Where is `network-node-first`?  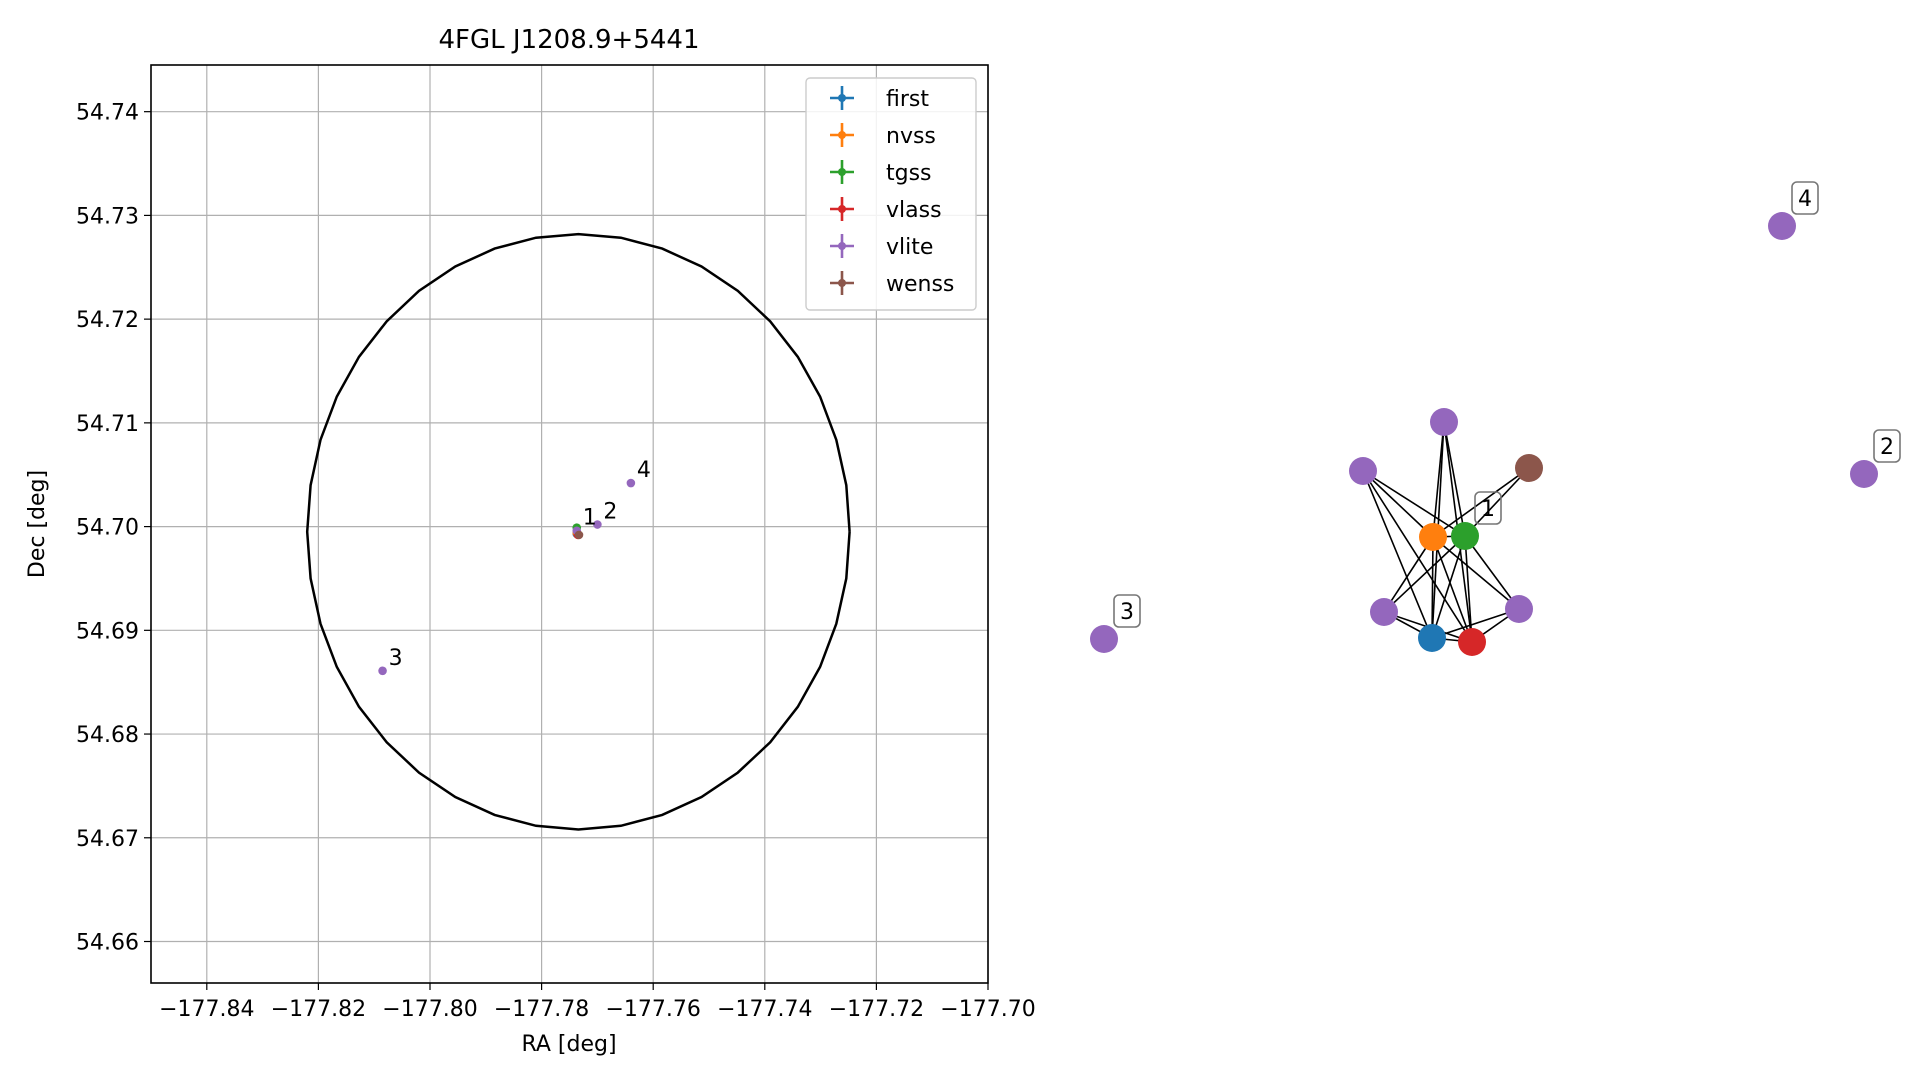
network-node-first is located at coordinates (1432, 638).